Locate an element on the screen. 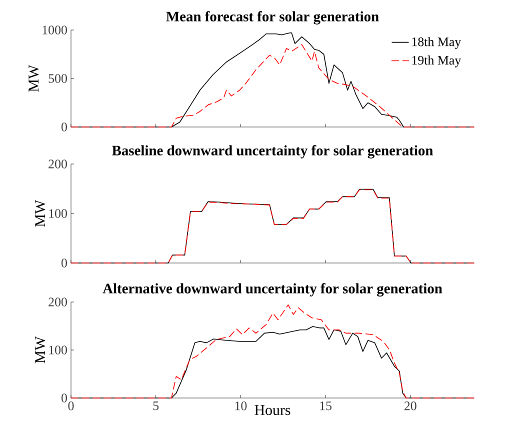  legend-label: 18th May is located at coordinates (437, 43).